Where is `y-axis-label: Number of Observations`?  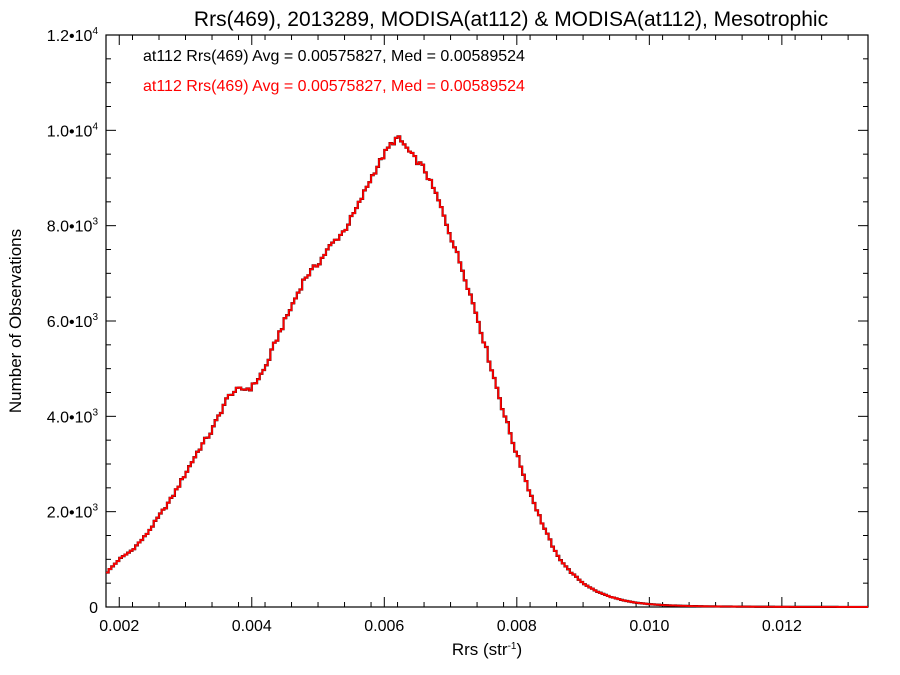
y-axis-label: Number of Observations is located at coordinates (15, 321).